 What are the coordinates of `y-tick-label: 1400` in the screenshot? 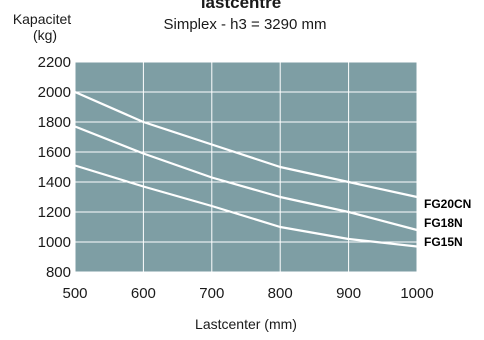 It's located at (54, 182).